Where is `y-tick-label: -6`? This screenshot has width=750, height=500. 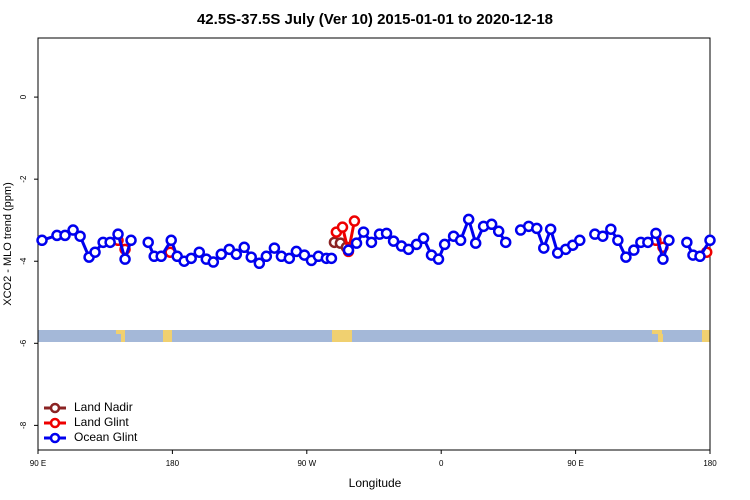 y-tick-label: -6 is located at coordinates (23, 343).